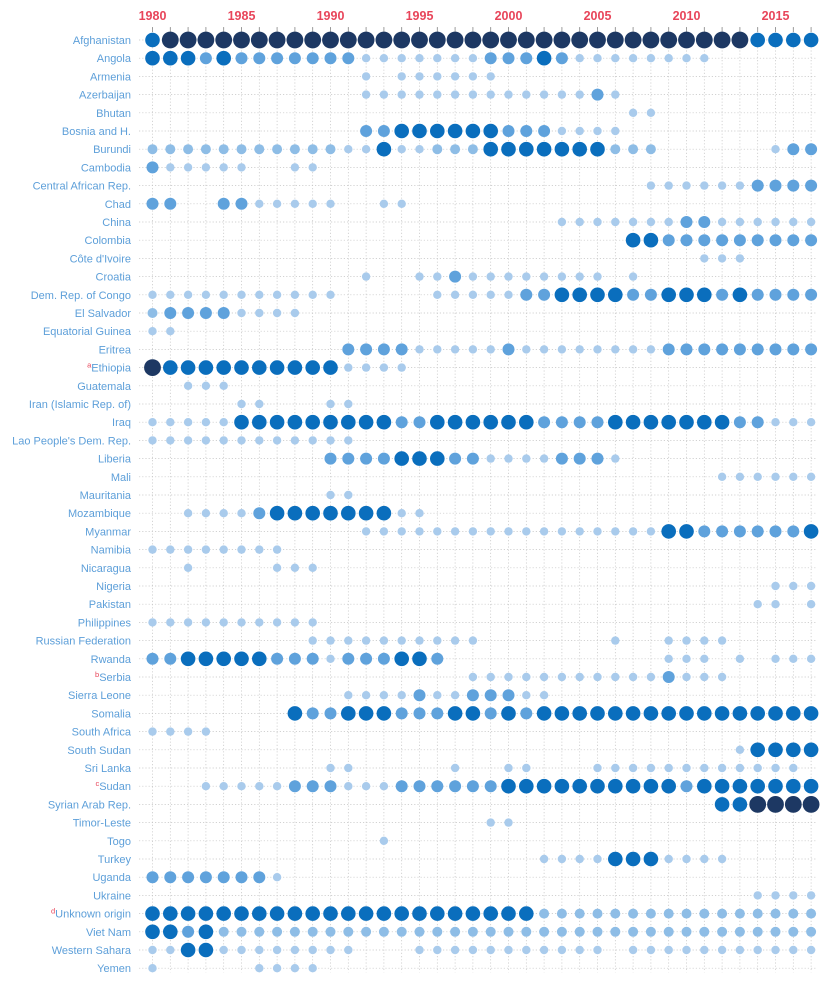 This screenshot has height=982, width=824. What do you see at coordinates (115, 860) in the screenshot?
I see `country-label: Turkey` at bounding box center [115, 860].